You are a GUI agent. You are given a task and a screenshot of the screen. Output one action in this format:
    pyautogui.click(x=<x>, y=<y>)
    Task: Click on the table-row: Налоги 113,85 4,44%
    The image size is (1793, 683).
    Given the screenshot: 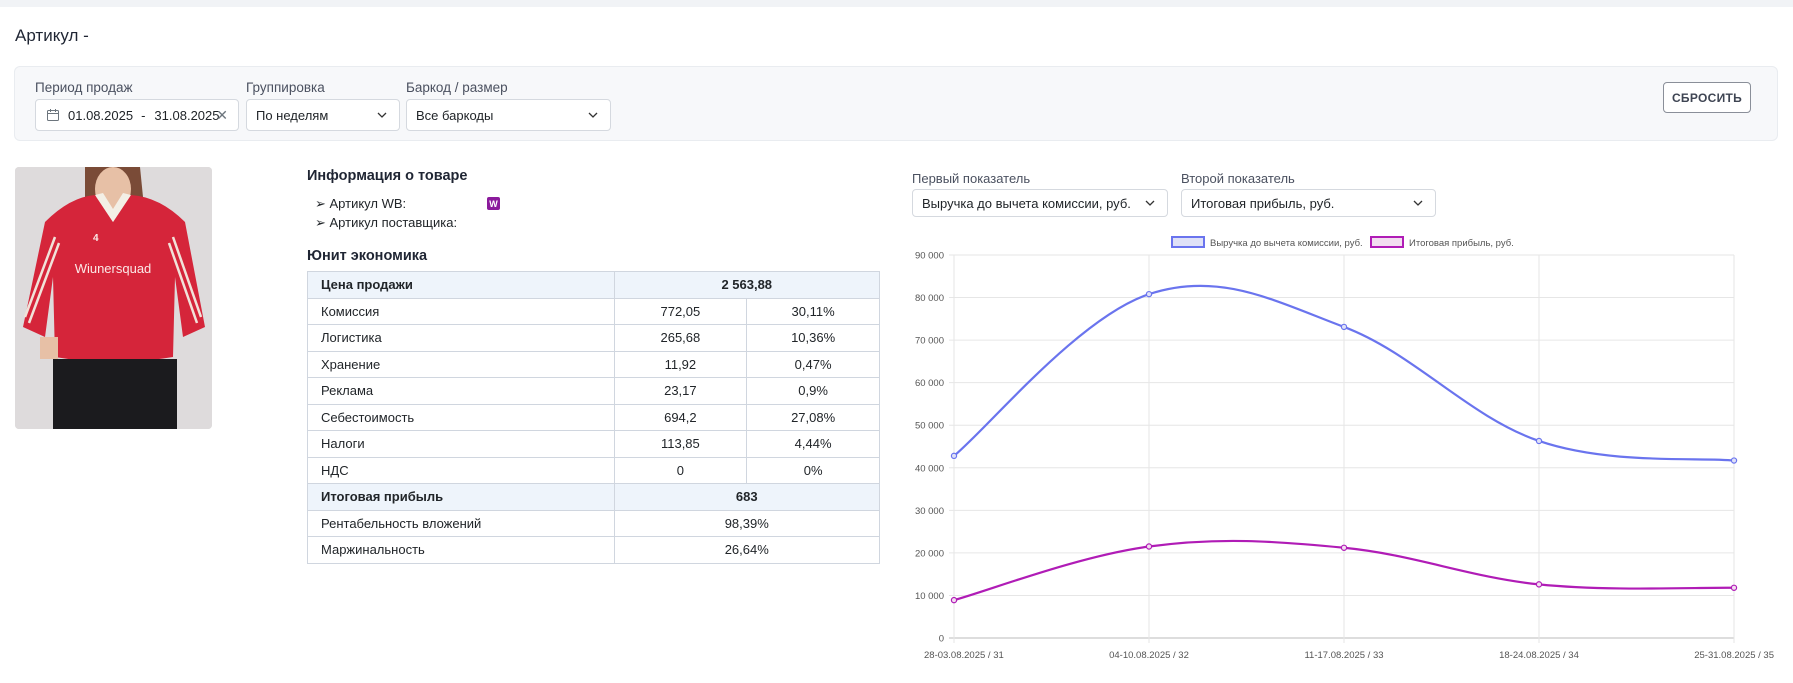 What is the action you would take?
    pyautogui.click(x=593, y=444)
    